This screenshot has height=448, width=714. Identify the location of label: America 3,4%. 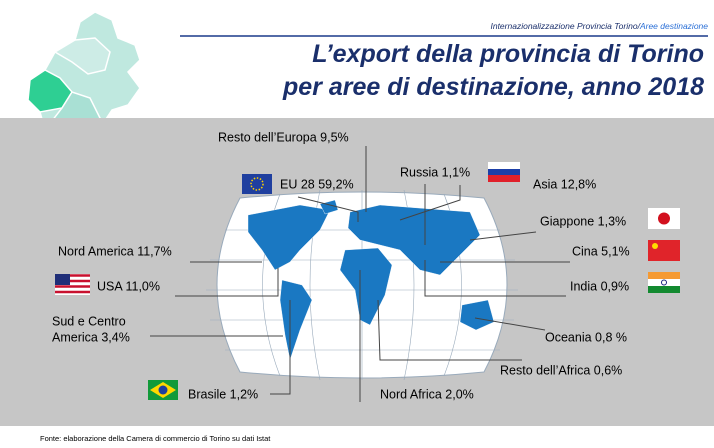
(91, 337).